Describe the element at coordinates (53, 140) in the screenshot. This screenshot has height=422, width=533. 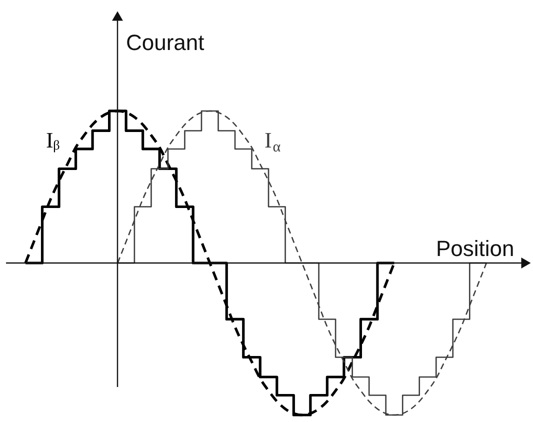
I see `series-label: Iᵦ` at that location.